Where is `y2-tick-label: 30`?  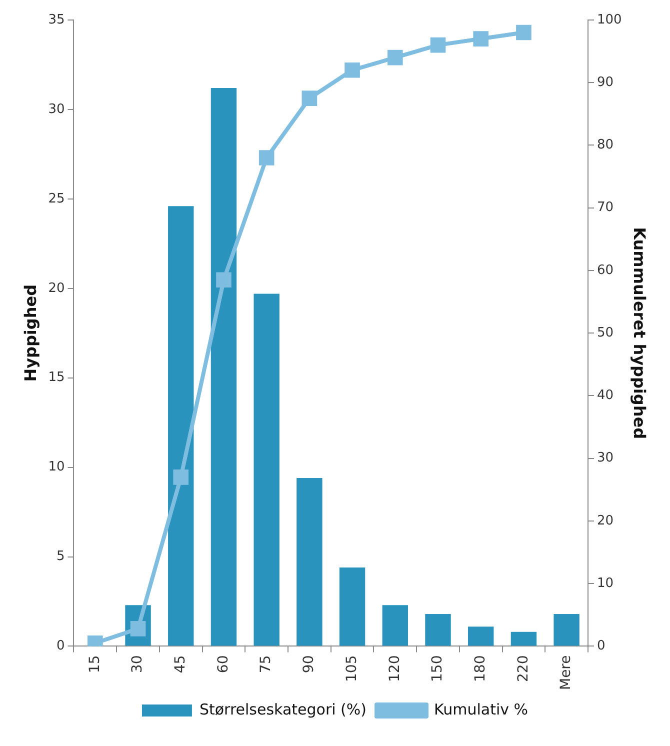 y2-tick-label: 30 is located at coordinates (605, 458).